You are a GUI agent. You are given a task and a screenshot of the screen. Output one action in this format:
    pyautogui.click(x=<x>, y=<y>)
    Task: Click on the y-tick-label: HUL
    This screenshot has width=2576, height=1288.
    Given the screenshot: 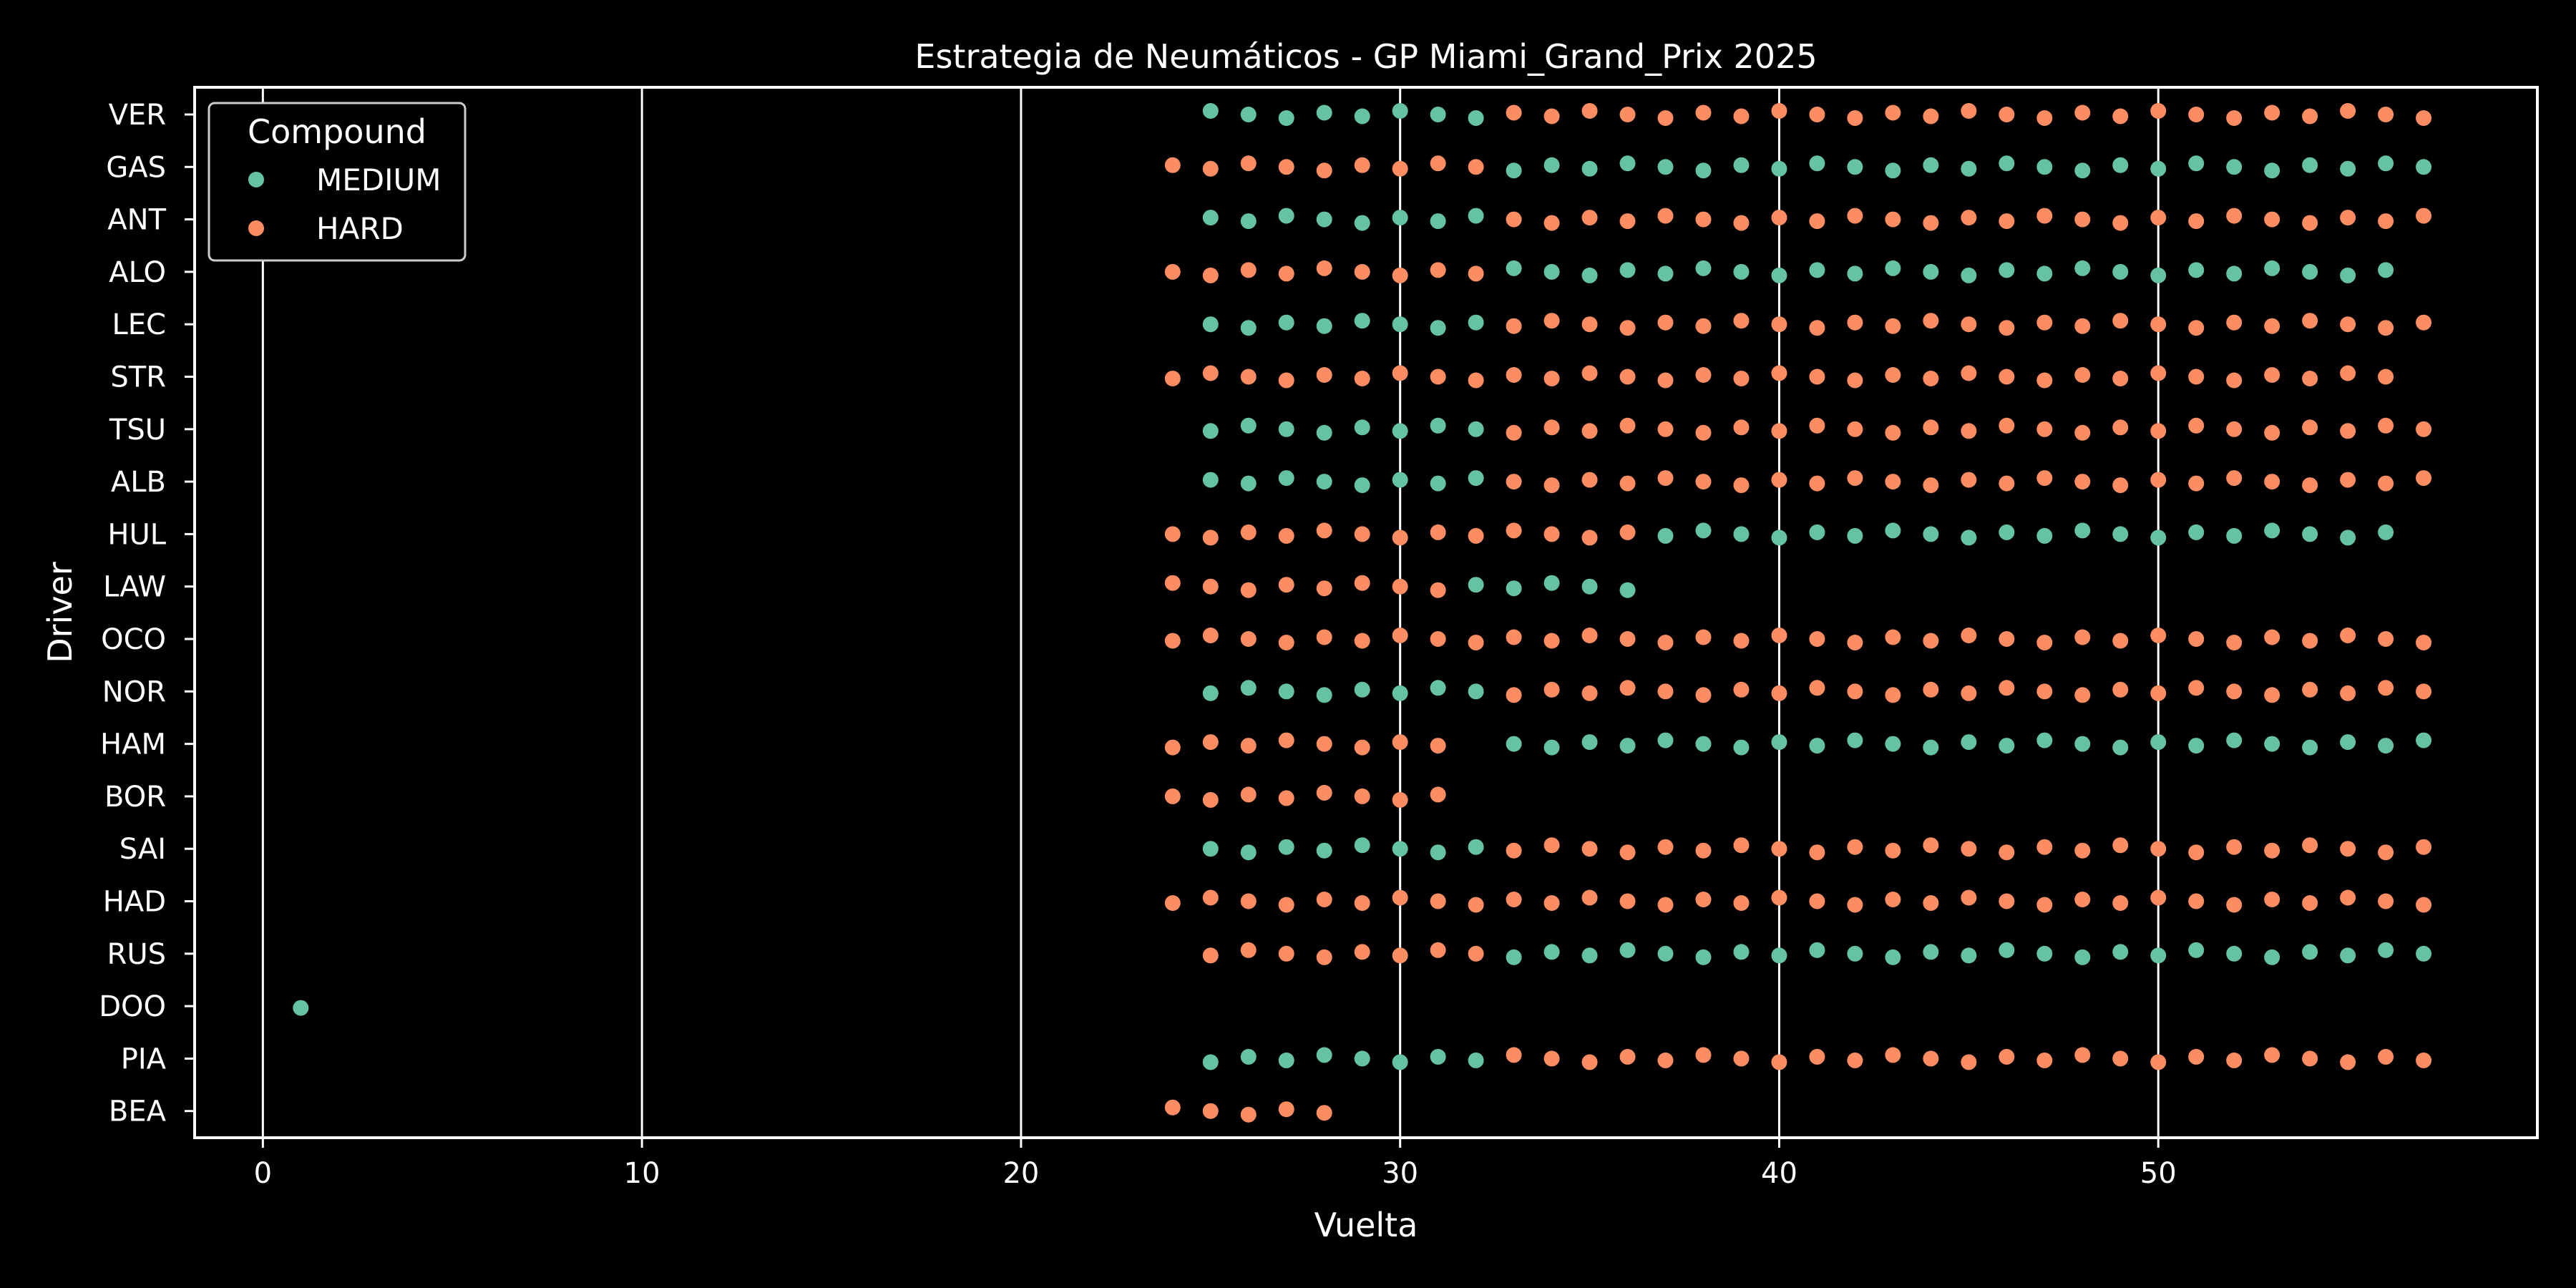 What is the action you would take?
    pyautogui.click(x=136, y=534)
    